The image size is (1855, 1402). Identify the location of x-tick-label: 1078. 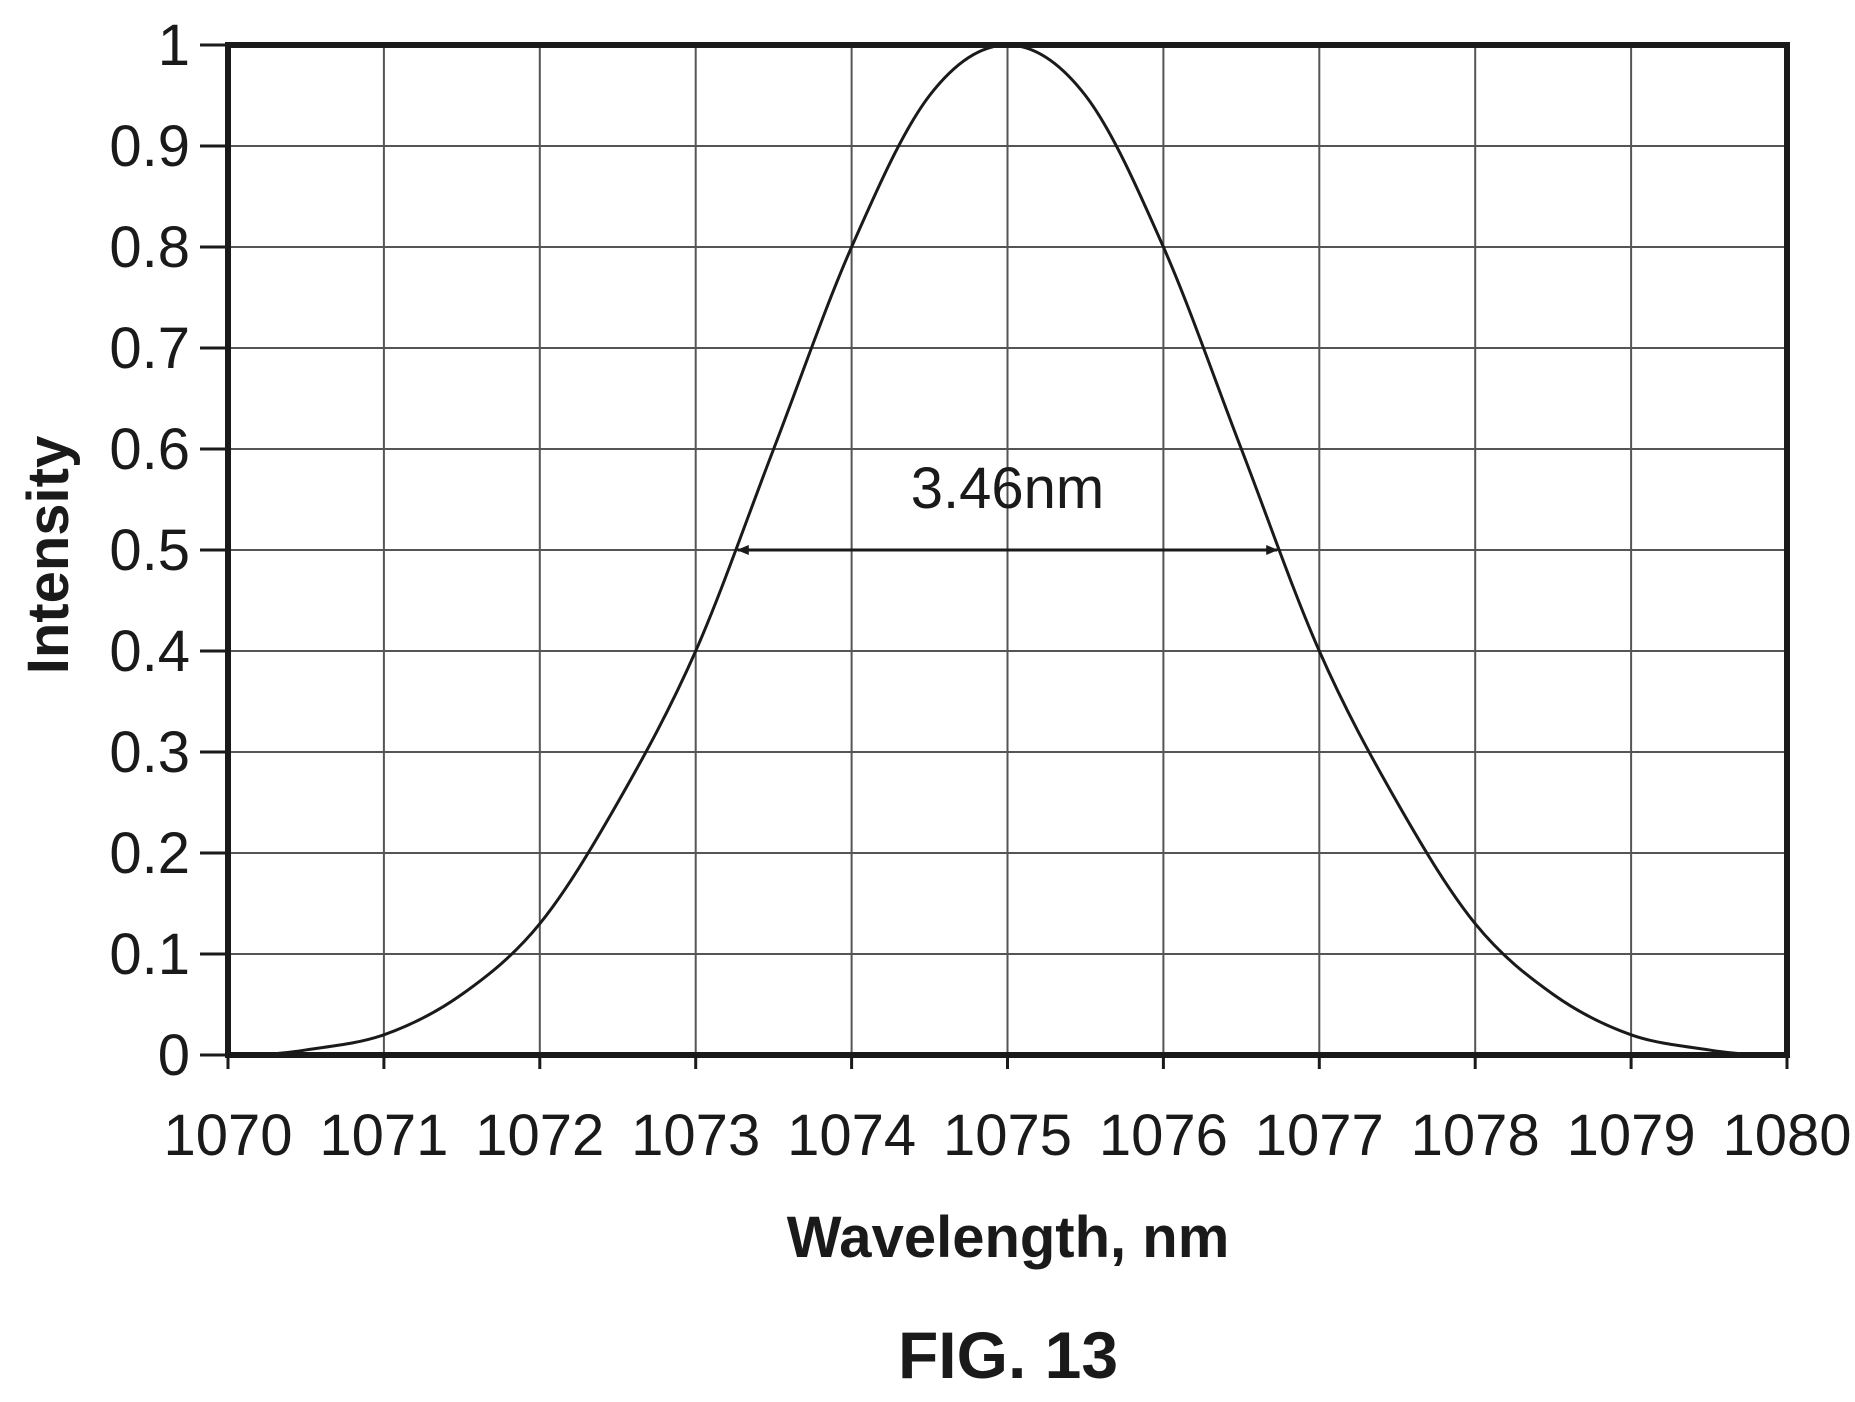
(1475, 1135).